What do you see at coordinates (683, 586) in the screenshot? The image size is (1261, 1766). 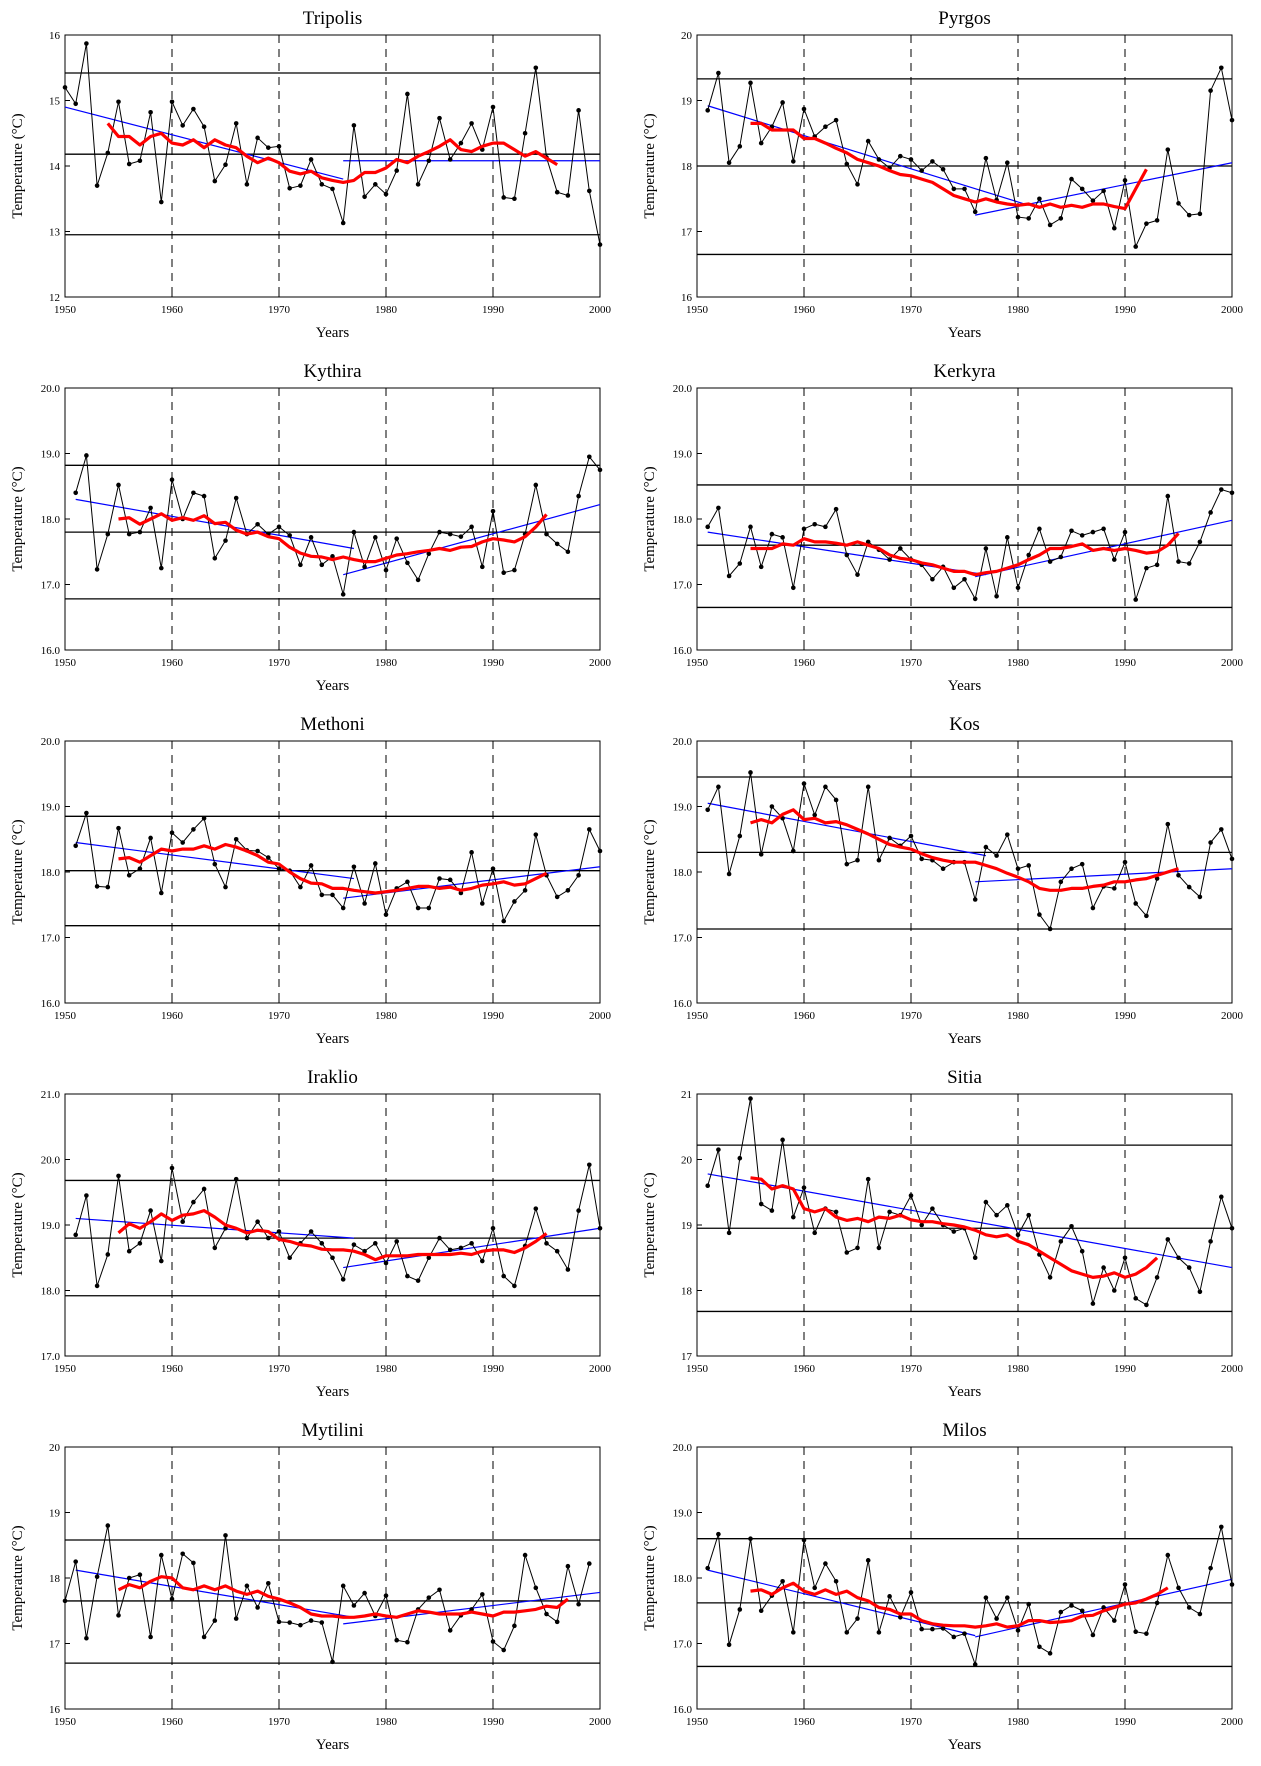 I see `y-tick-label: 17.0` at bounding box center [683, 586].